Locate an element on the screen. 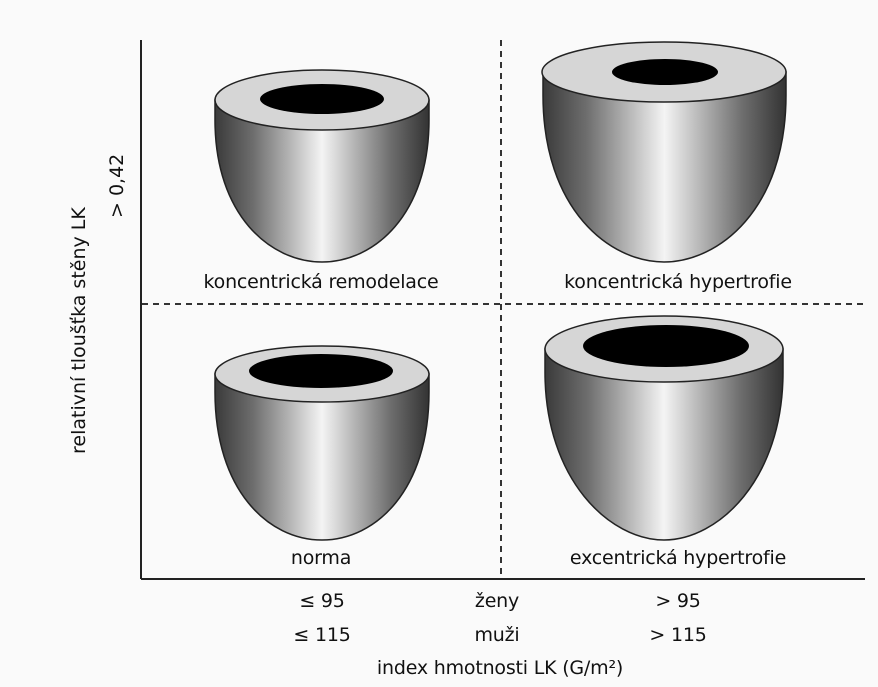 The width and height of the screenshot is (878, 687). cup-normal is located at coordinates (322, 443).